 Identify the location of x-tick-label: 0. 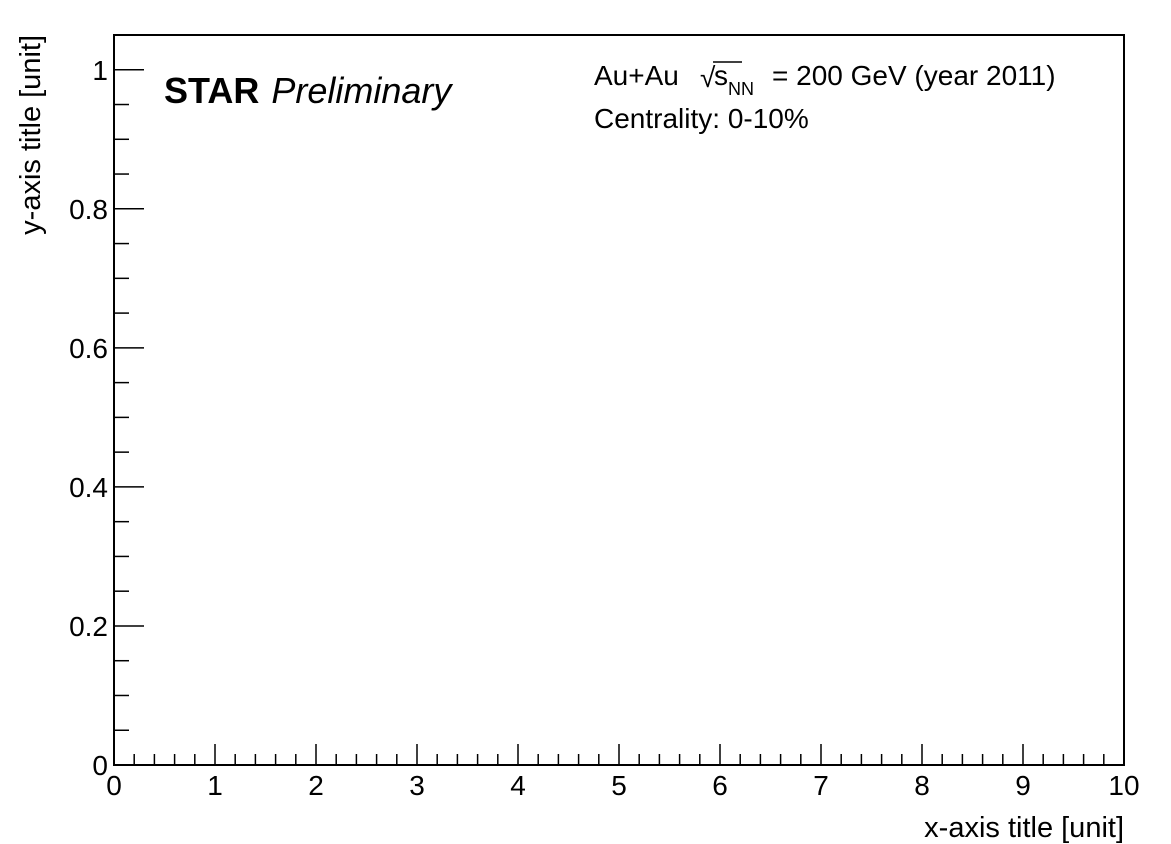
(114, 785).